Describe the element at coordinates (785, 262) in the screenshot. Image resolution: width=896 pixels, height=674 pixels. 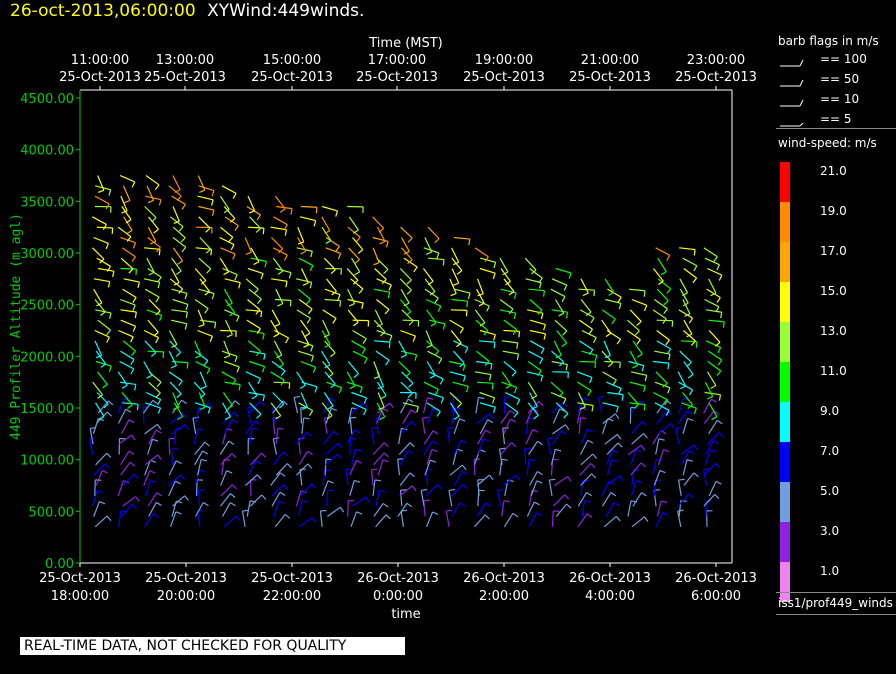
I see `speed-color-swatch` at that location.